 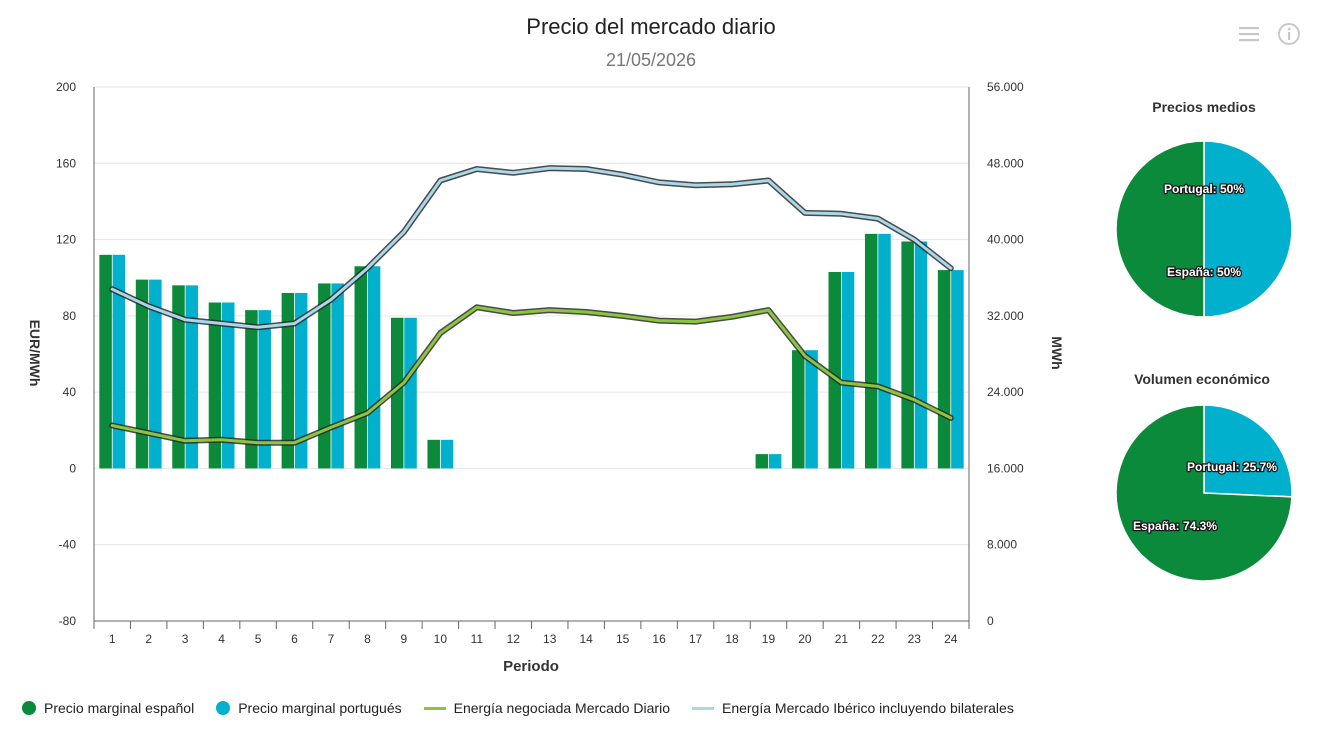 I want to click on x-tick-label: 2, so click(x=148, y=639).